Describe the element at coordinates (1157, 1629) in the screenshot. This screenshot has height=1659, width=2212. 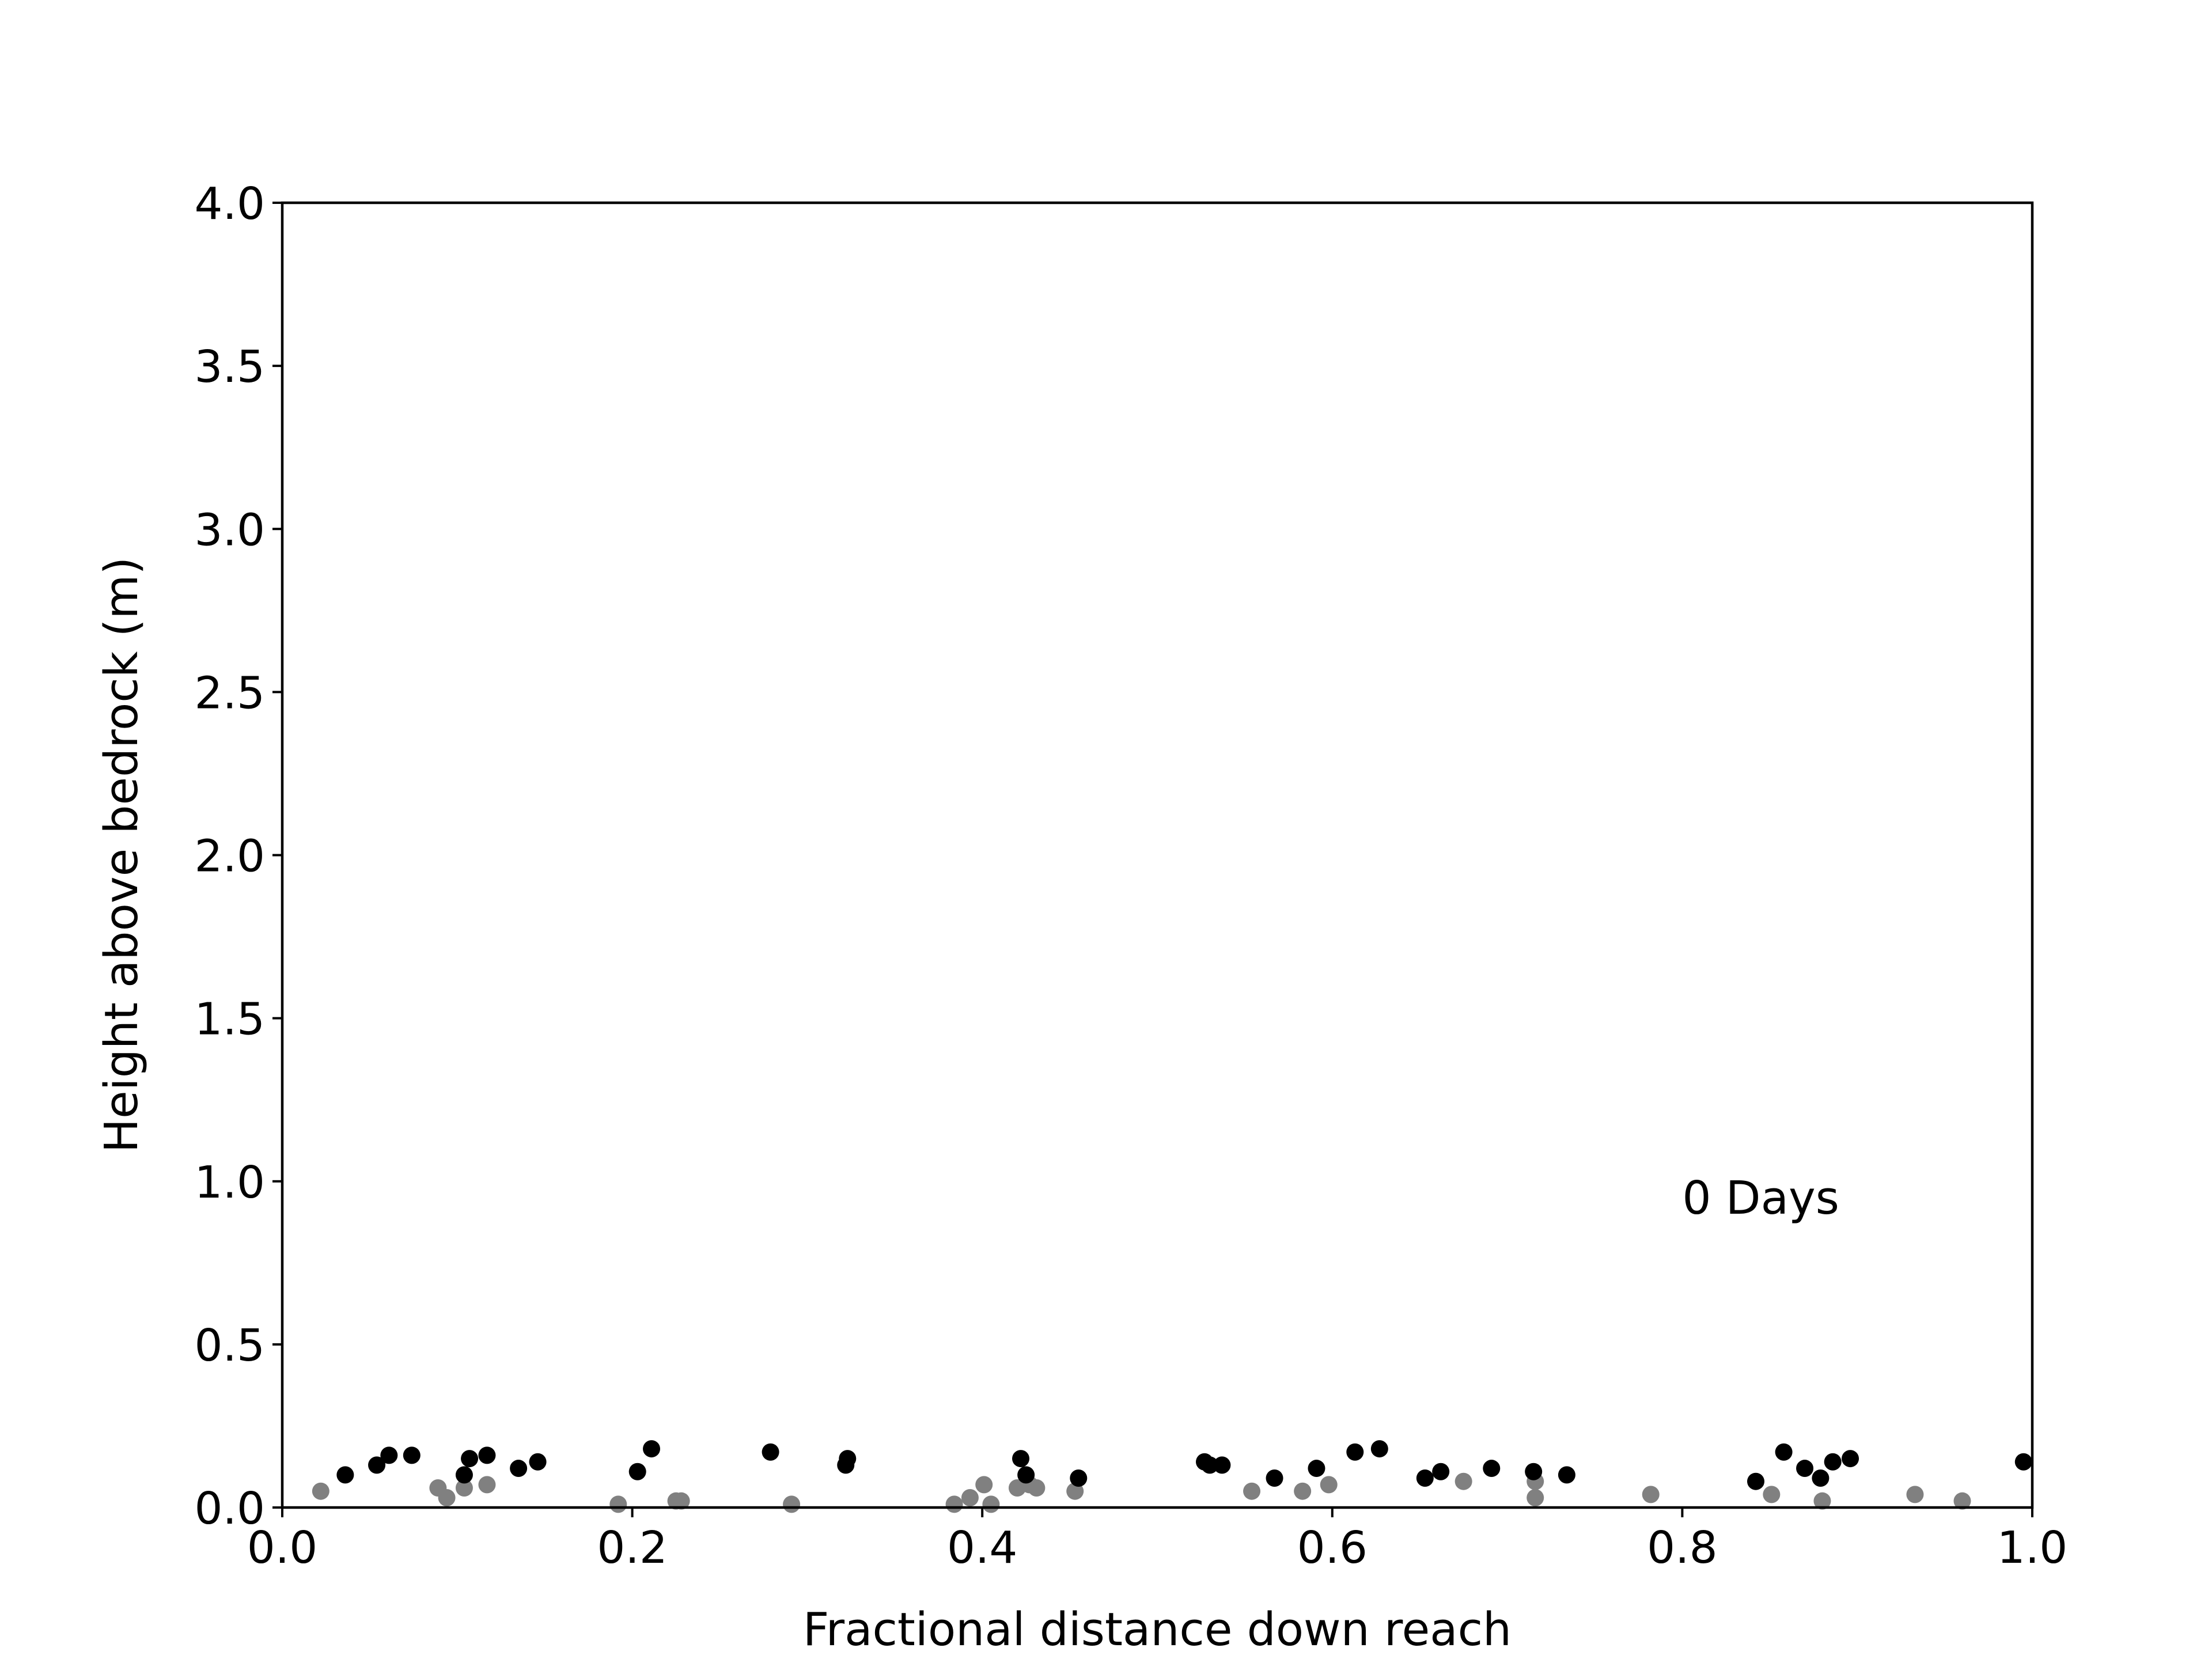
I see `x-axis-label: Fractional distance down reach` at that location.